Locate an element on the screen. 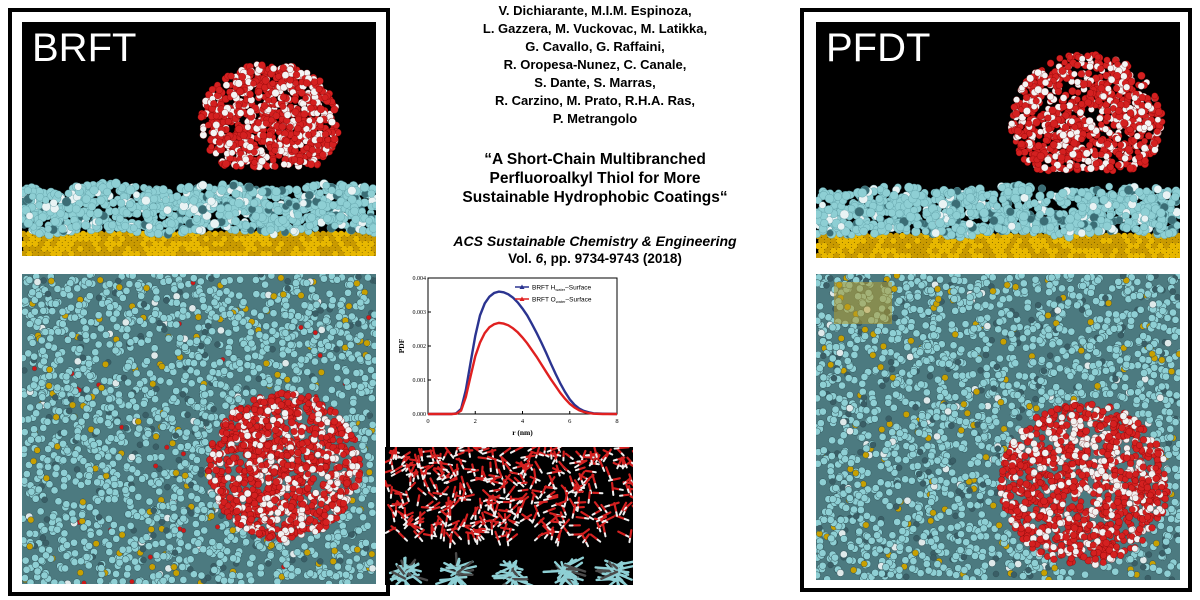  y-tick-label: 0.000 is located at coordinates (420, 415).